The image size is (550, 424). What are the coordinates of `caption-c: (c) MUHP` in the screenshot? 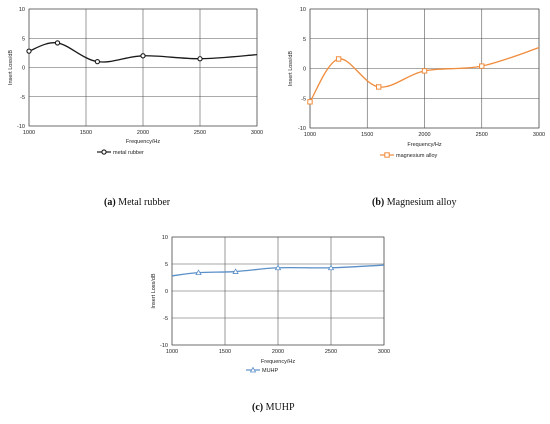 It's located at (273, 407).